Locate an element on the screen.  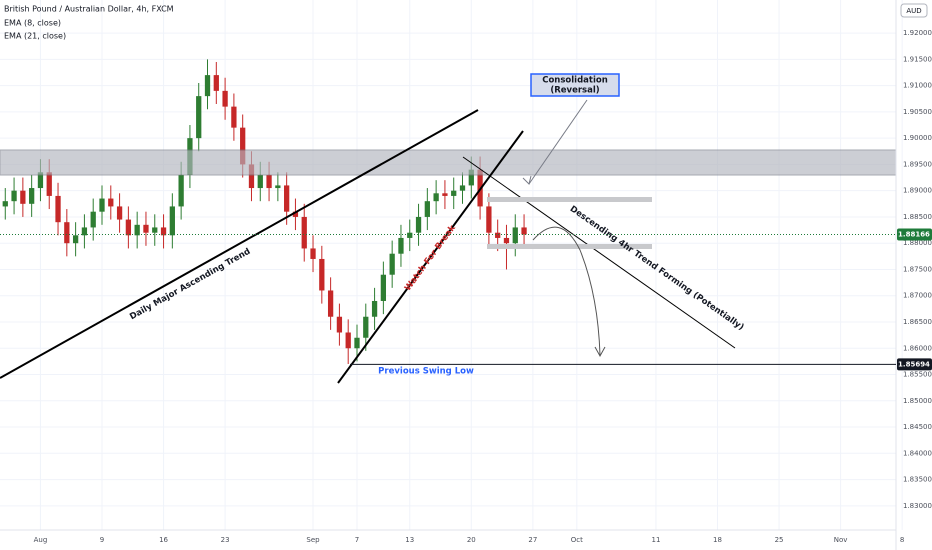
price-label: 1.85694 is located at coordinates (914, 364).